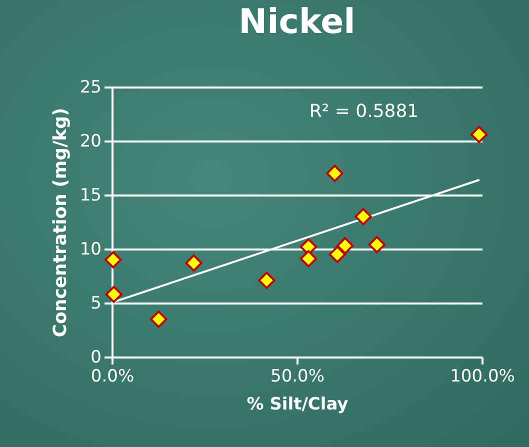 This screenshot has width=529, height=447. What do you see at coordinates (364, 111) in the screenshot?
I see `annotation: R² = 0.5881` at bounding box center [364, 111].